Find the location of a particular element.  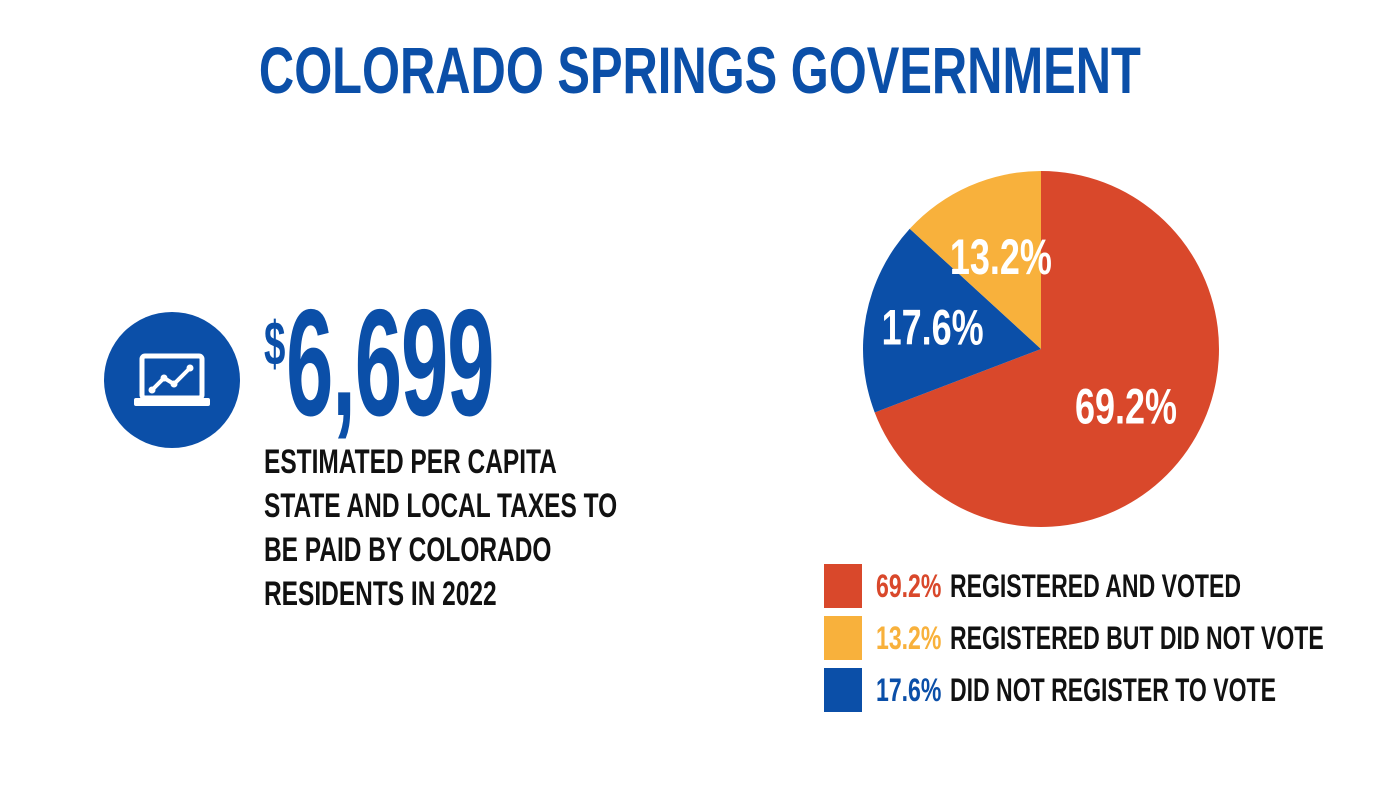

laptop-chart-icon is located at coordinates (172, 380).